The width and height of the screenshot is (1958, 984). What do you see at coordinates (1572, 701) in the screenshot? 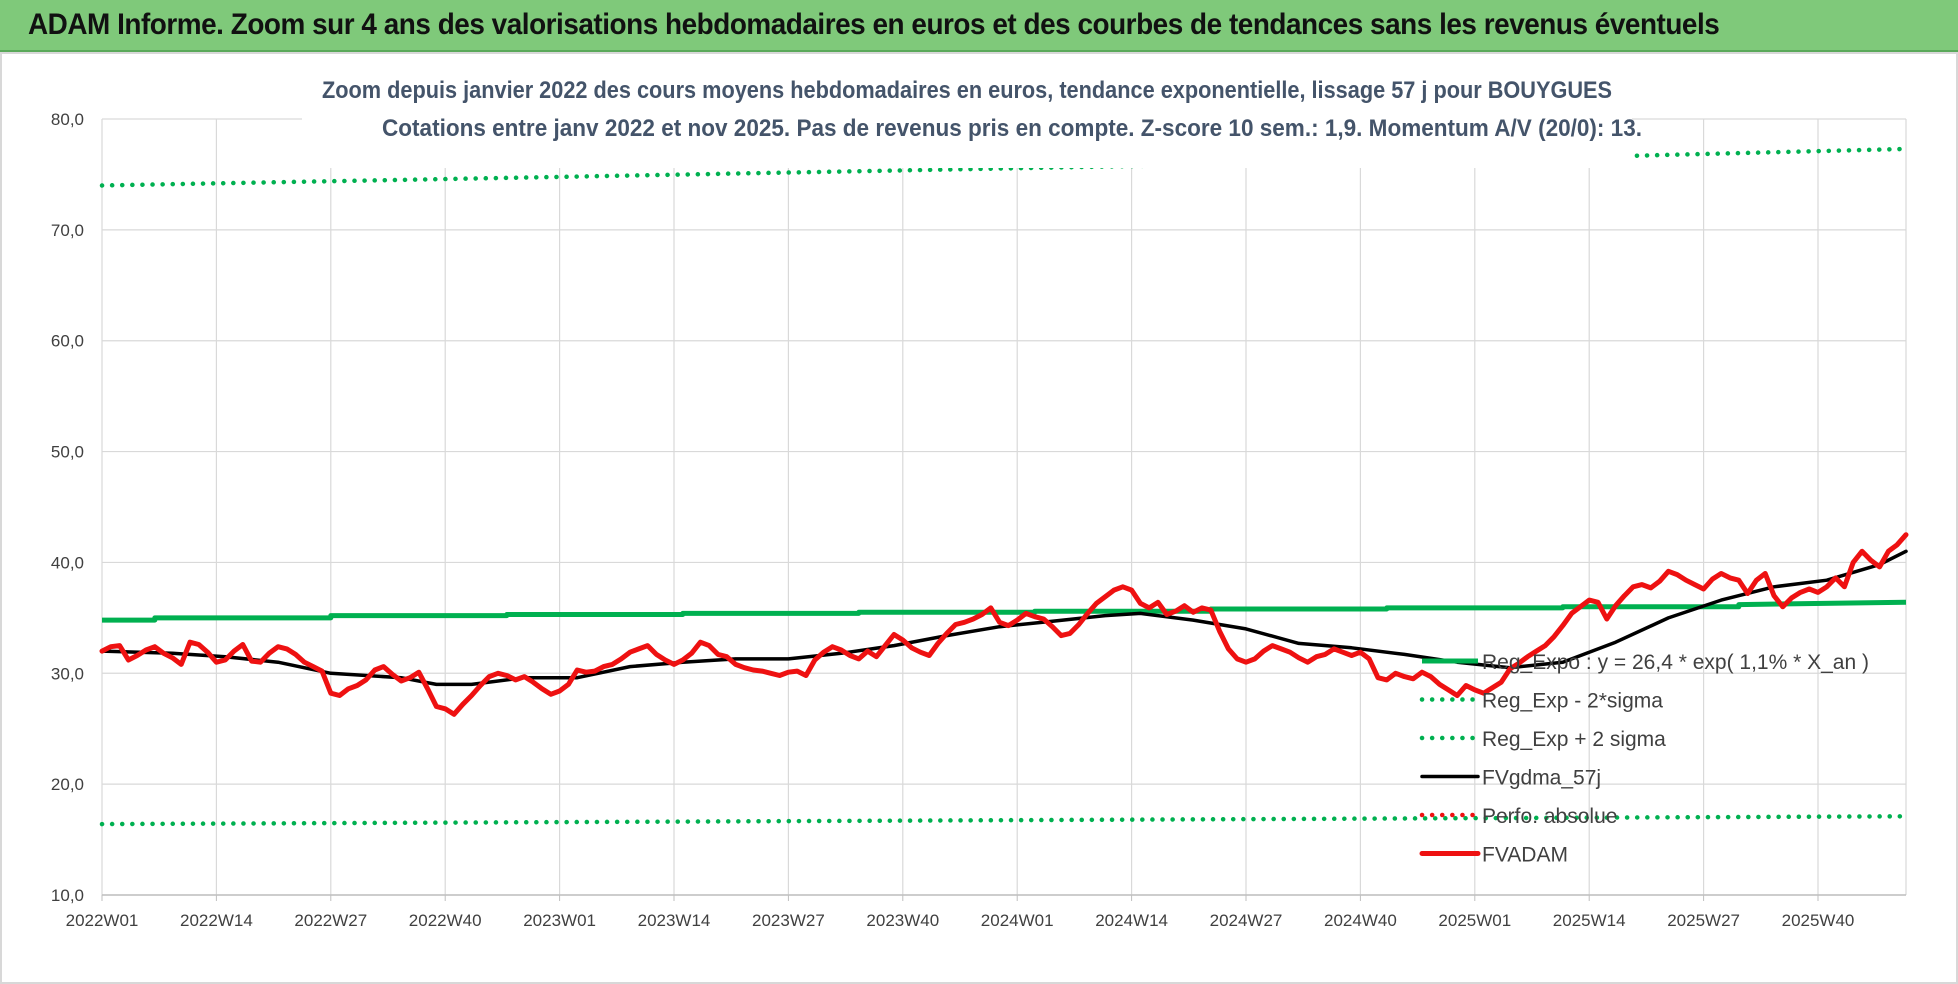
I see `legend-label: Reg_Exp - 2*sigma` at bounding box center [1572, 701].